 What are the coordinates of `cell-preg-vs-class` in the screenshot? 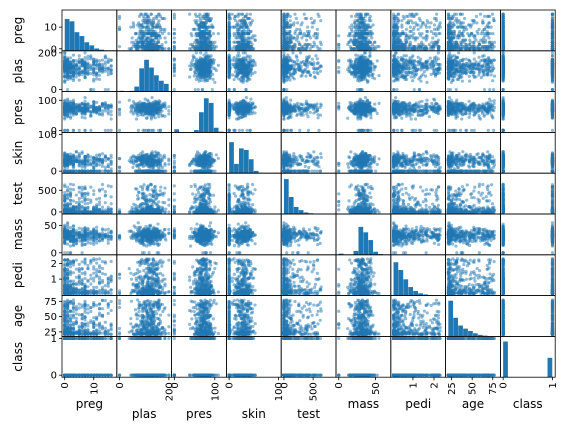 It's located at (527, 30).